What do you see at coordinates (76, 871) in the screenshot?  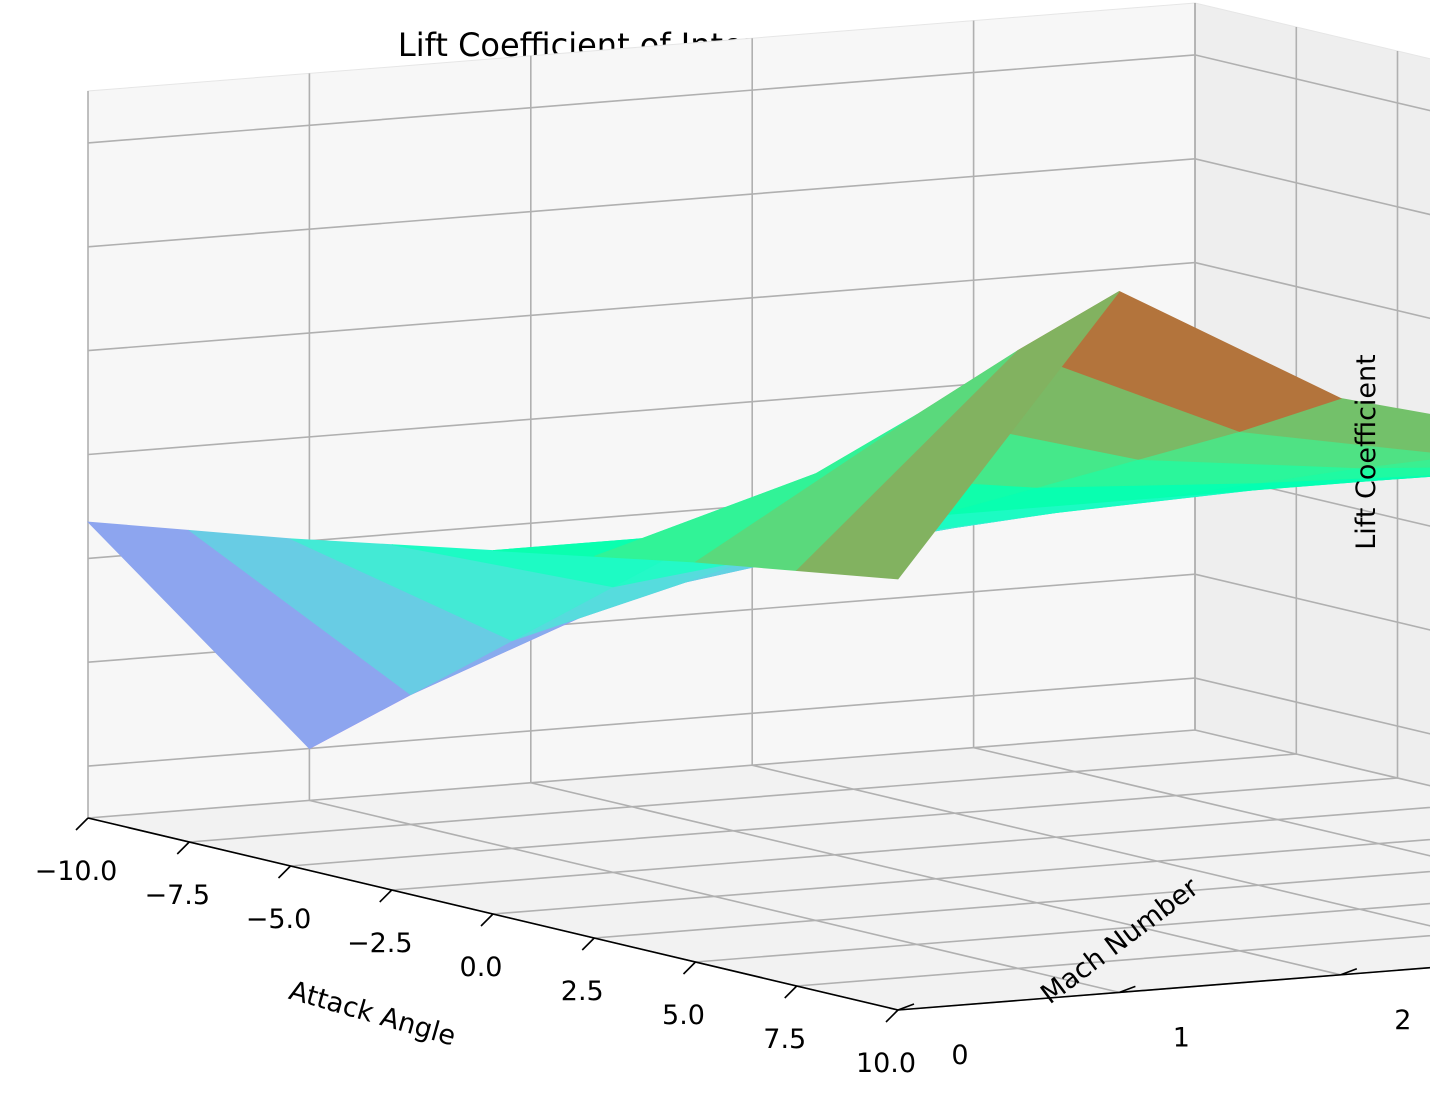 I see `x-tick-label: −10.0` at bounding box center [76, 871].